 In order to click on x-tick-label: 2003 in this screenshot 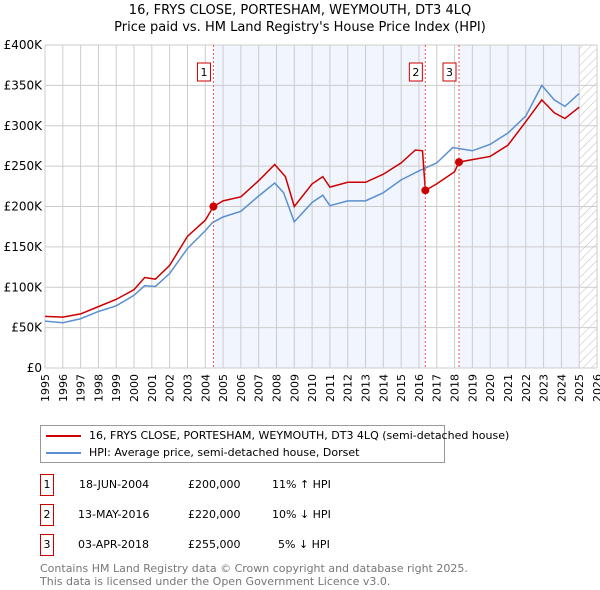, I will do `click(187, 388)`.